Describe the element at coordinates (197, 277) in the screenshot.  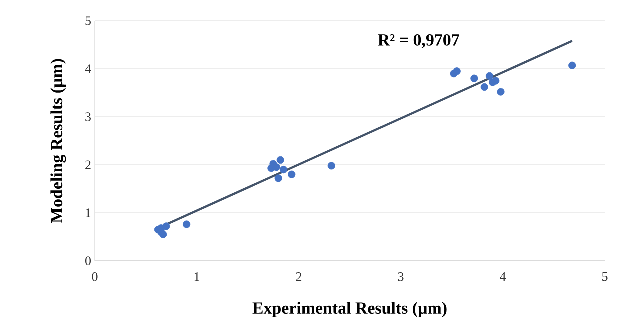
I see `x-tick-label: 1` at that location.